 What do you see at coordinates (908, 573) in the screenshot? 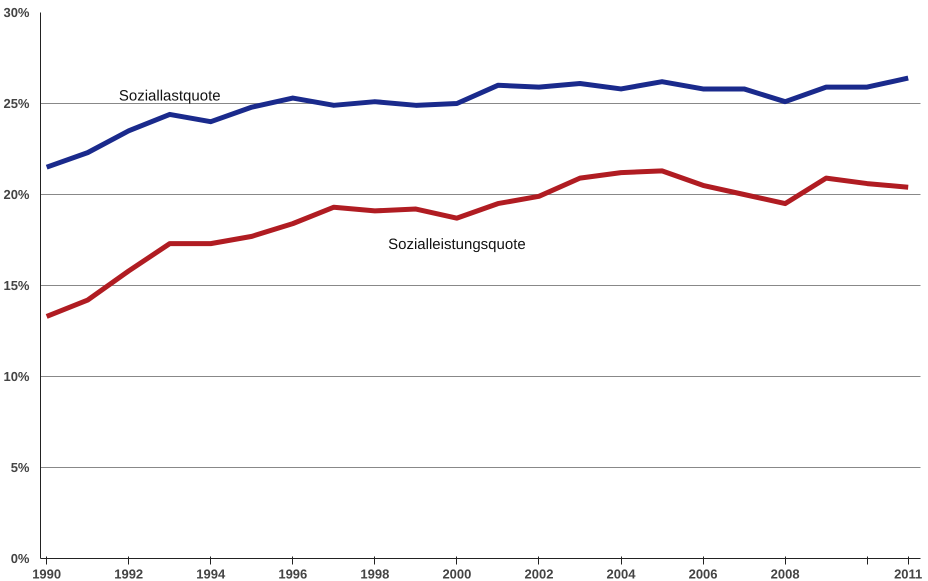
I see `x-tick-label: 2011` at bounding box center [908, 573].